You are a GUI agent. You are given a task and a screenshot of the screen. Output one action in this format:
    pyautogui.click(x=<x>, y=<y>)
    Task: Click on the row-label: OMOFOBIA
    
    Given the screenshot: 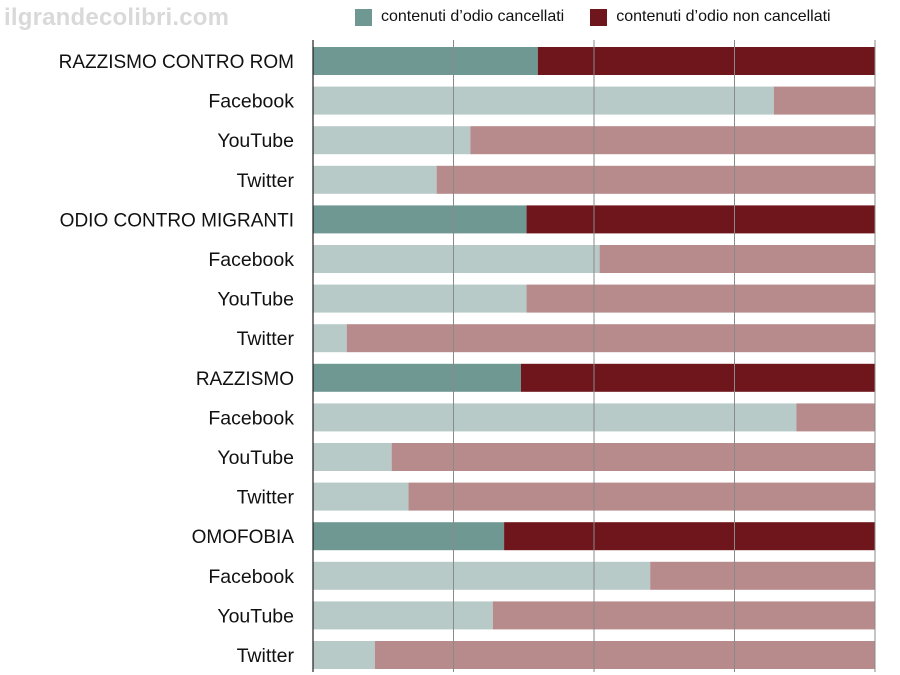 What is the action you would take?
    pyautogui.click(x=243, y=537)
    